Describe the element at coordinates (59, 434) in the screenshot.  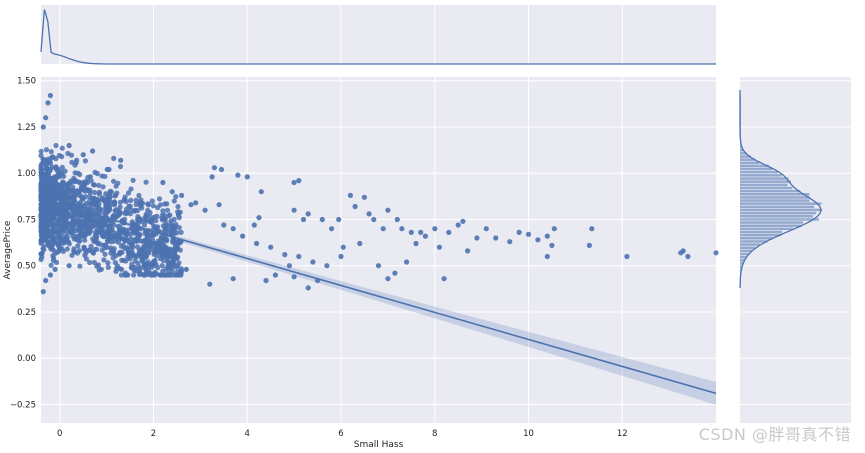
I see `x-tick-label: 0` at that location.